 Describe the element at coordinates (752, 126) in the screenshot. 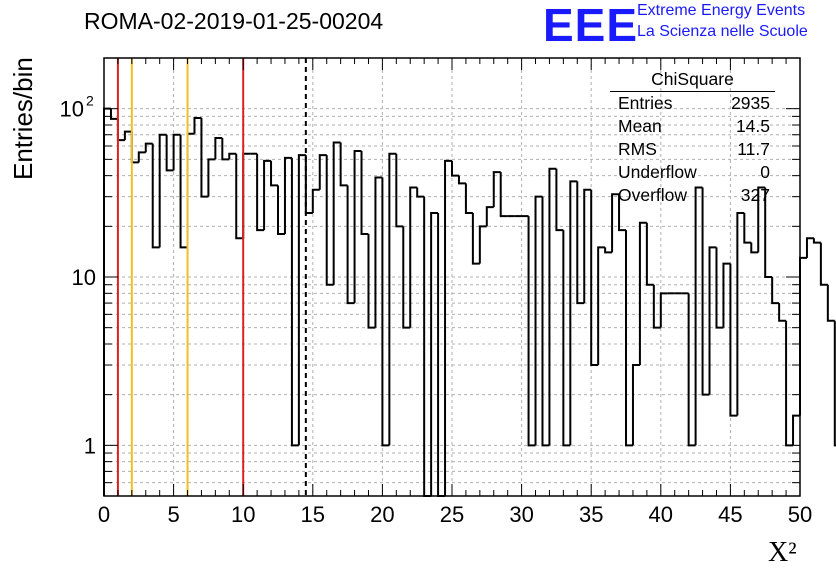

I see `stats-value: 14.5` at that location.